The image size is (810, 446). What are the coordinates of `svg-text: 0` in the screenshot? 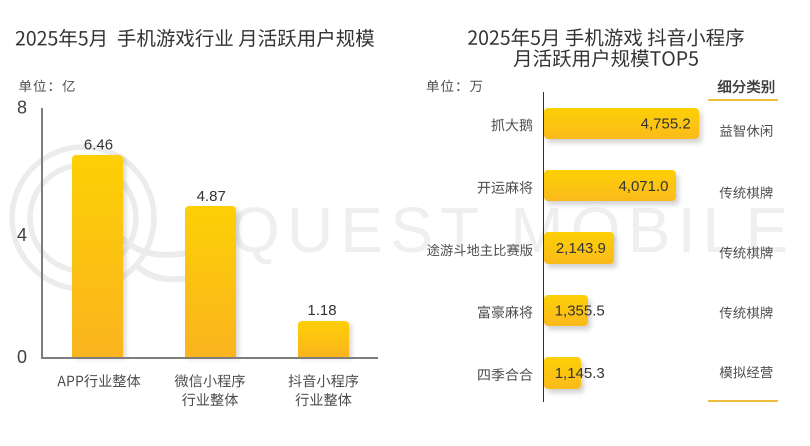 It's located at (22, 357).